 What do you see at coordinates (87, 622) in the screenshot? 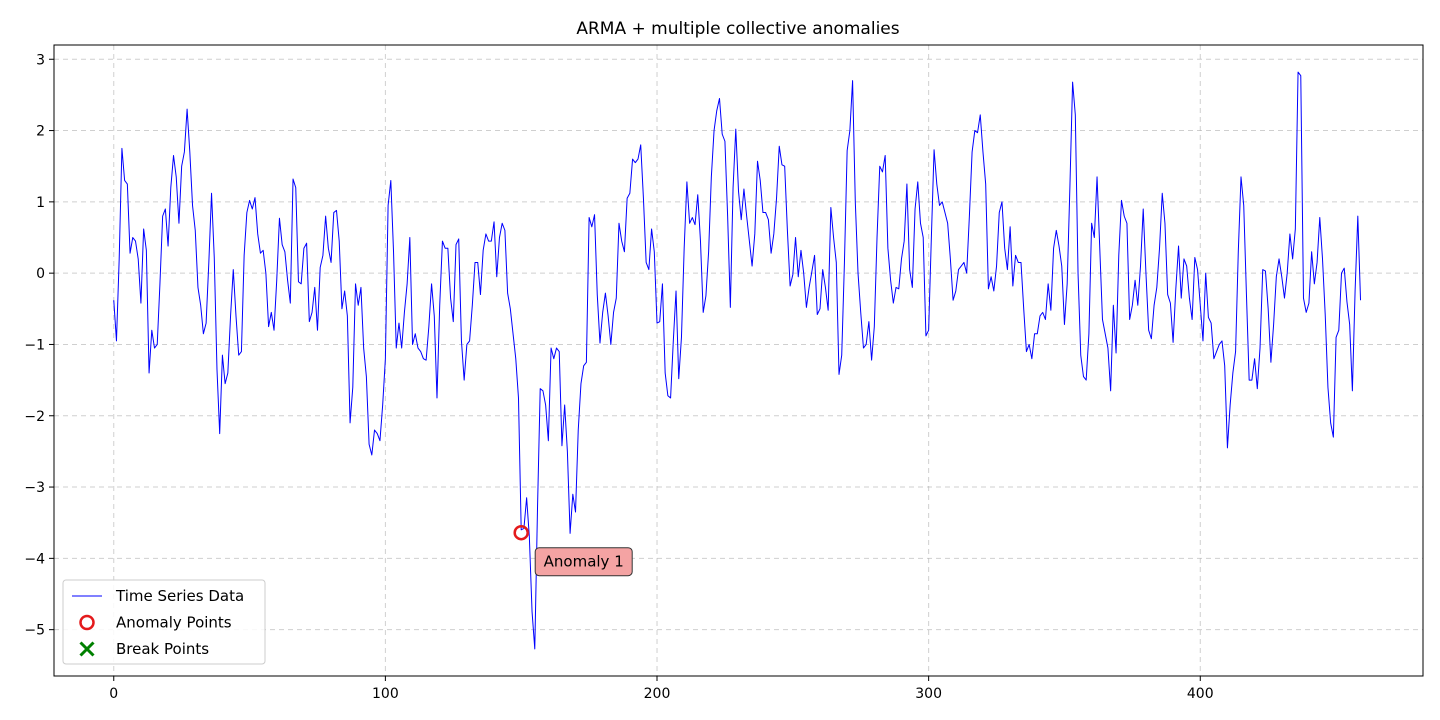
I see `legend-circle-marker` at bounding box center [87, 622].